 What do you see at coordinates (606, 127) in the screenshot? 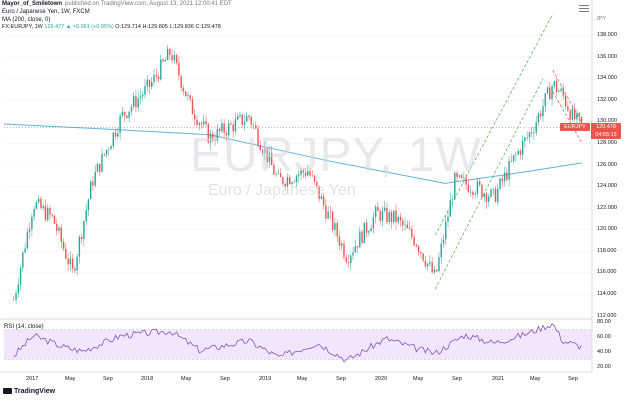
I see `badge-price: 129.478` at bounding box center [606, 127].